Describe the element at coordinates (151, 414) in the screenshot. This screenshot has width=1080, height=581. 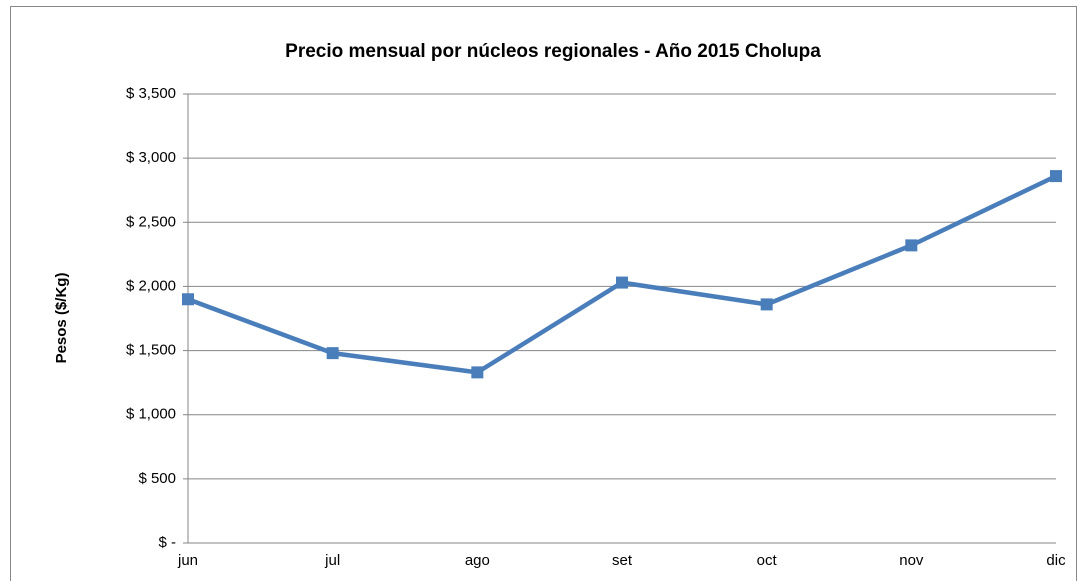
I see `y-tick-label: $ 1,000` at that location.